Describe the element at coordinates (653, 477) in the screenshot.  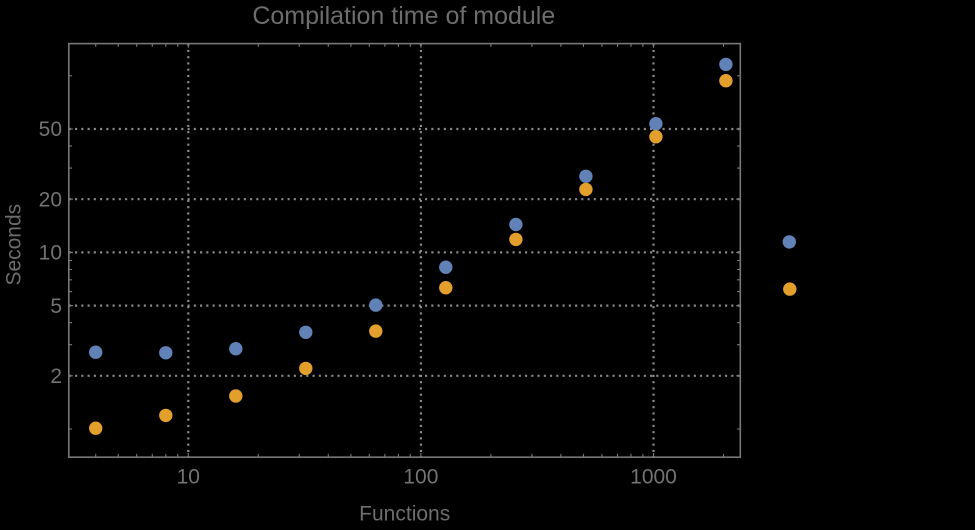
I see `svg-text: 1000` at that location.